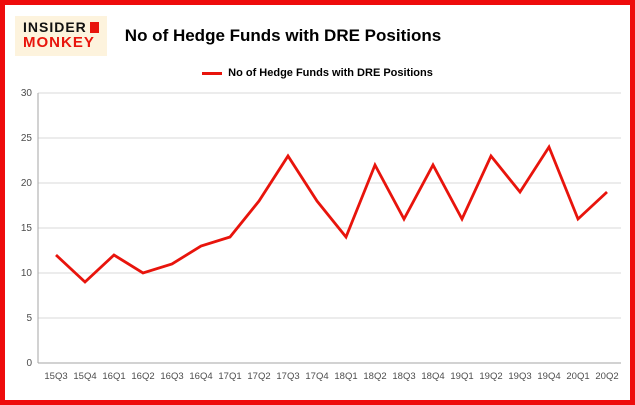  What do you see at coordinates (142, 376) in the screenshot?
I see `x-tick-label: 16Q2` at bounding box center [142, 376].